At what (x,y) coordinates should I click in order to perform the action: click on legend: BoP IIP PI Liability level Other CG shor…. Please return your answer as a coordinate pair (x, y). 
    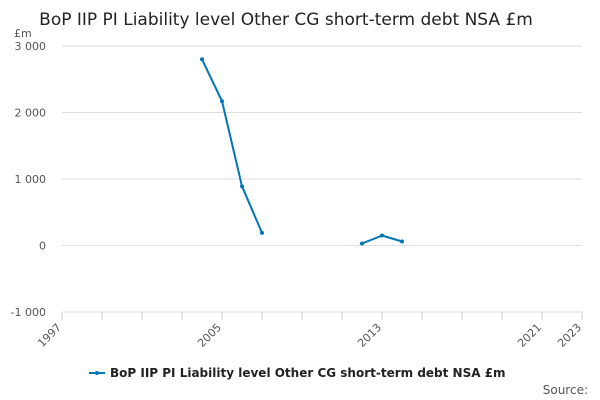
    Looking at the image, I should click on (297, 373).